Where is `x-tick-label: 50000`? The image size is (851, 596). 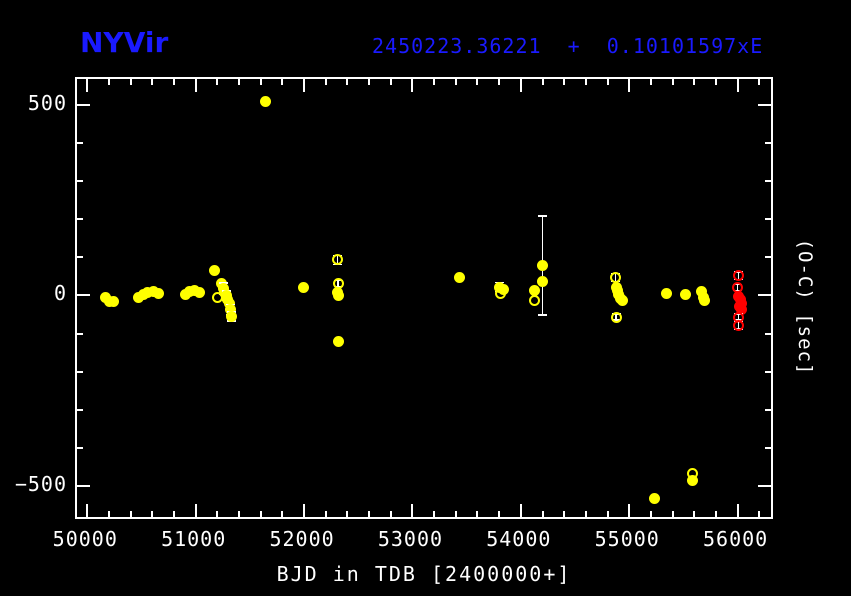 x-tick-label: 50000 is located at coordinates (85, 539).